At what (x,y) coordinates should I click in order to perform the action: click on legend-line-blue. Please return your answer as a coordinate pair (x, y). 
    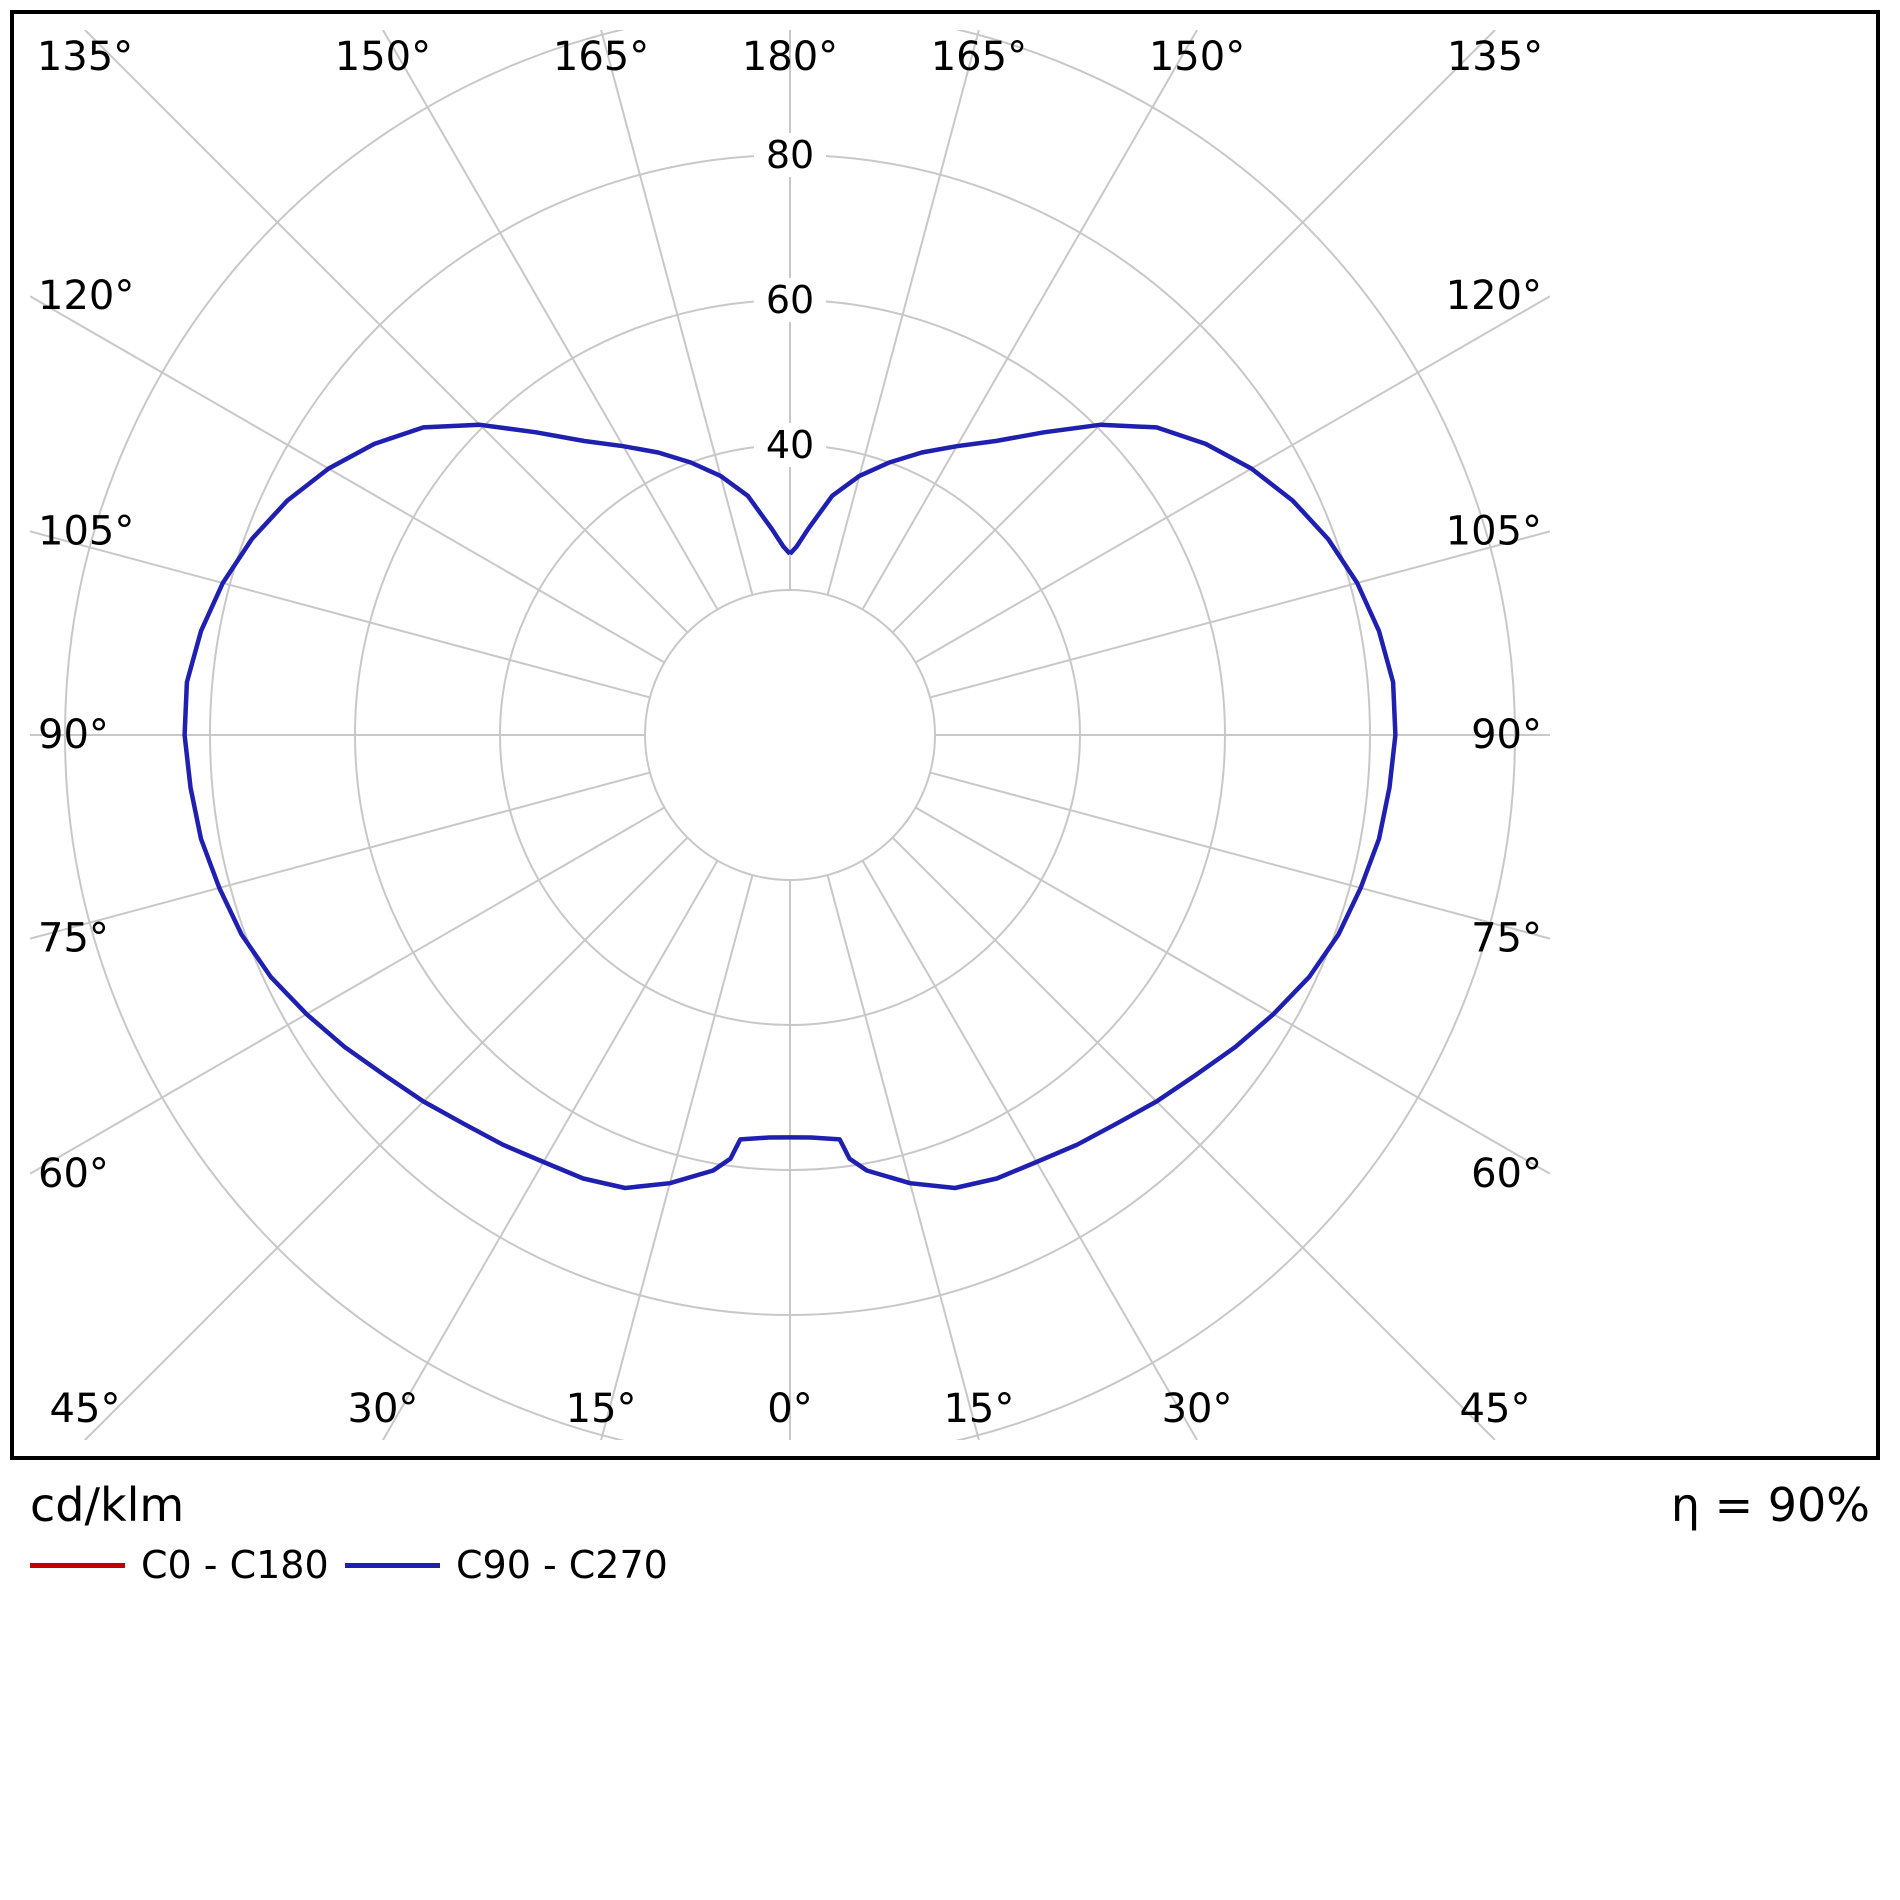
    Looking at the image, I should click on (392, 1565).